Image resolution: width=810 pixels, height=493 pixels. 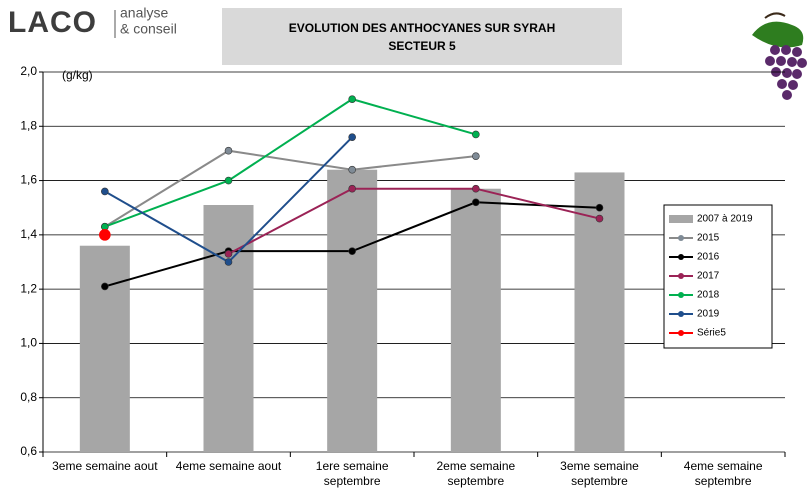 I want to click on chart-title: SECTEUR 5, so click(x=422, y=46).